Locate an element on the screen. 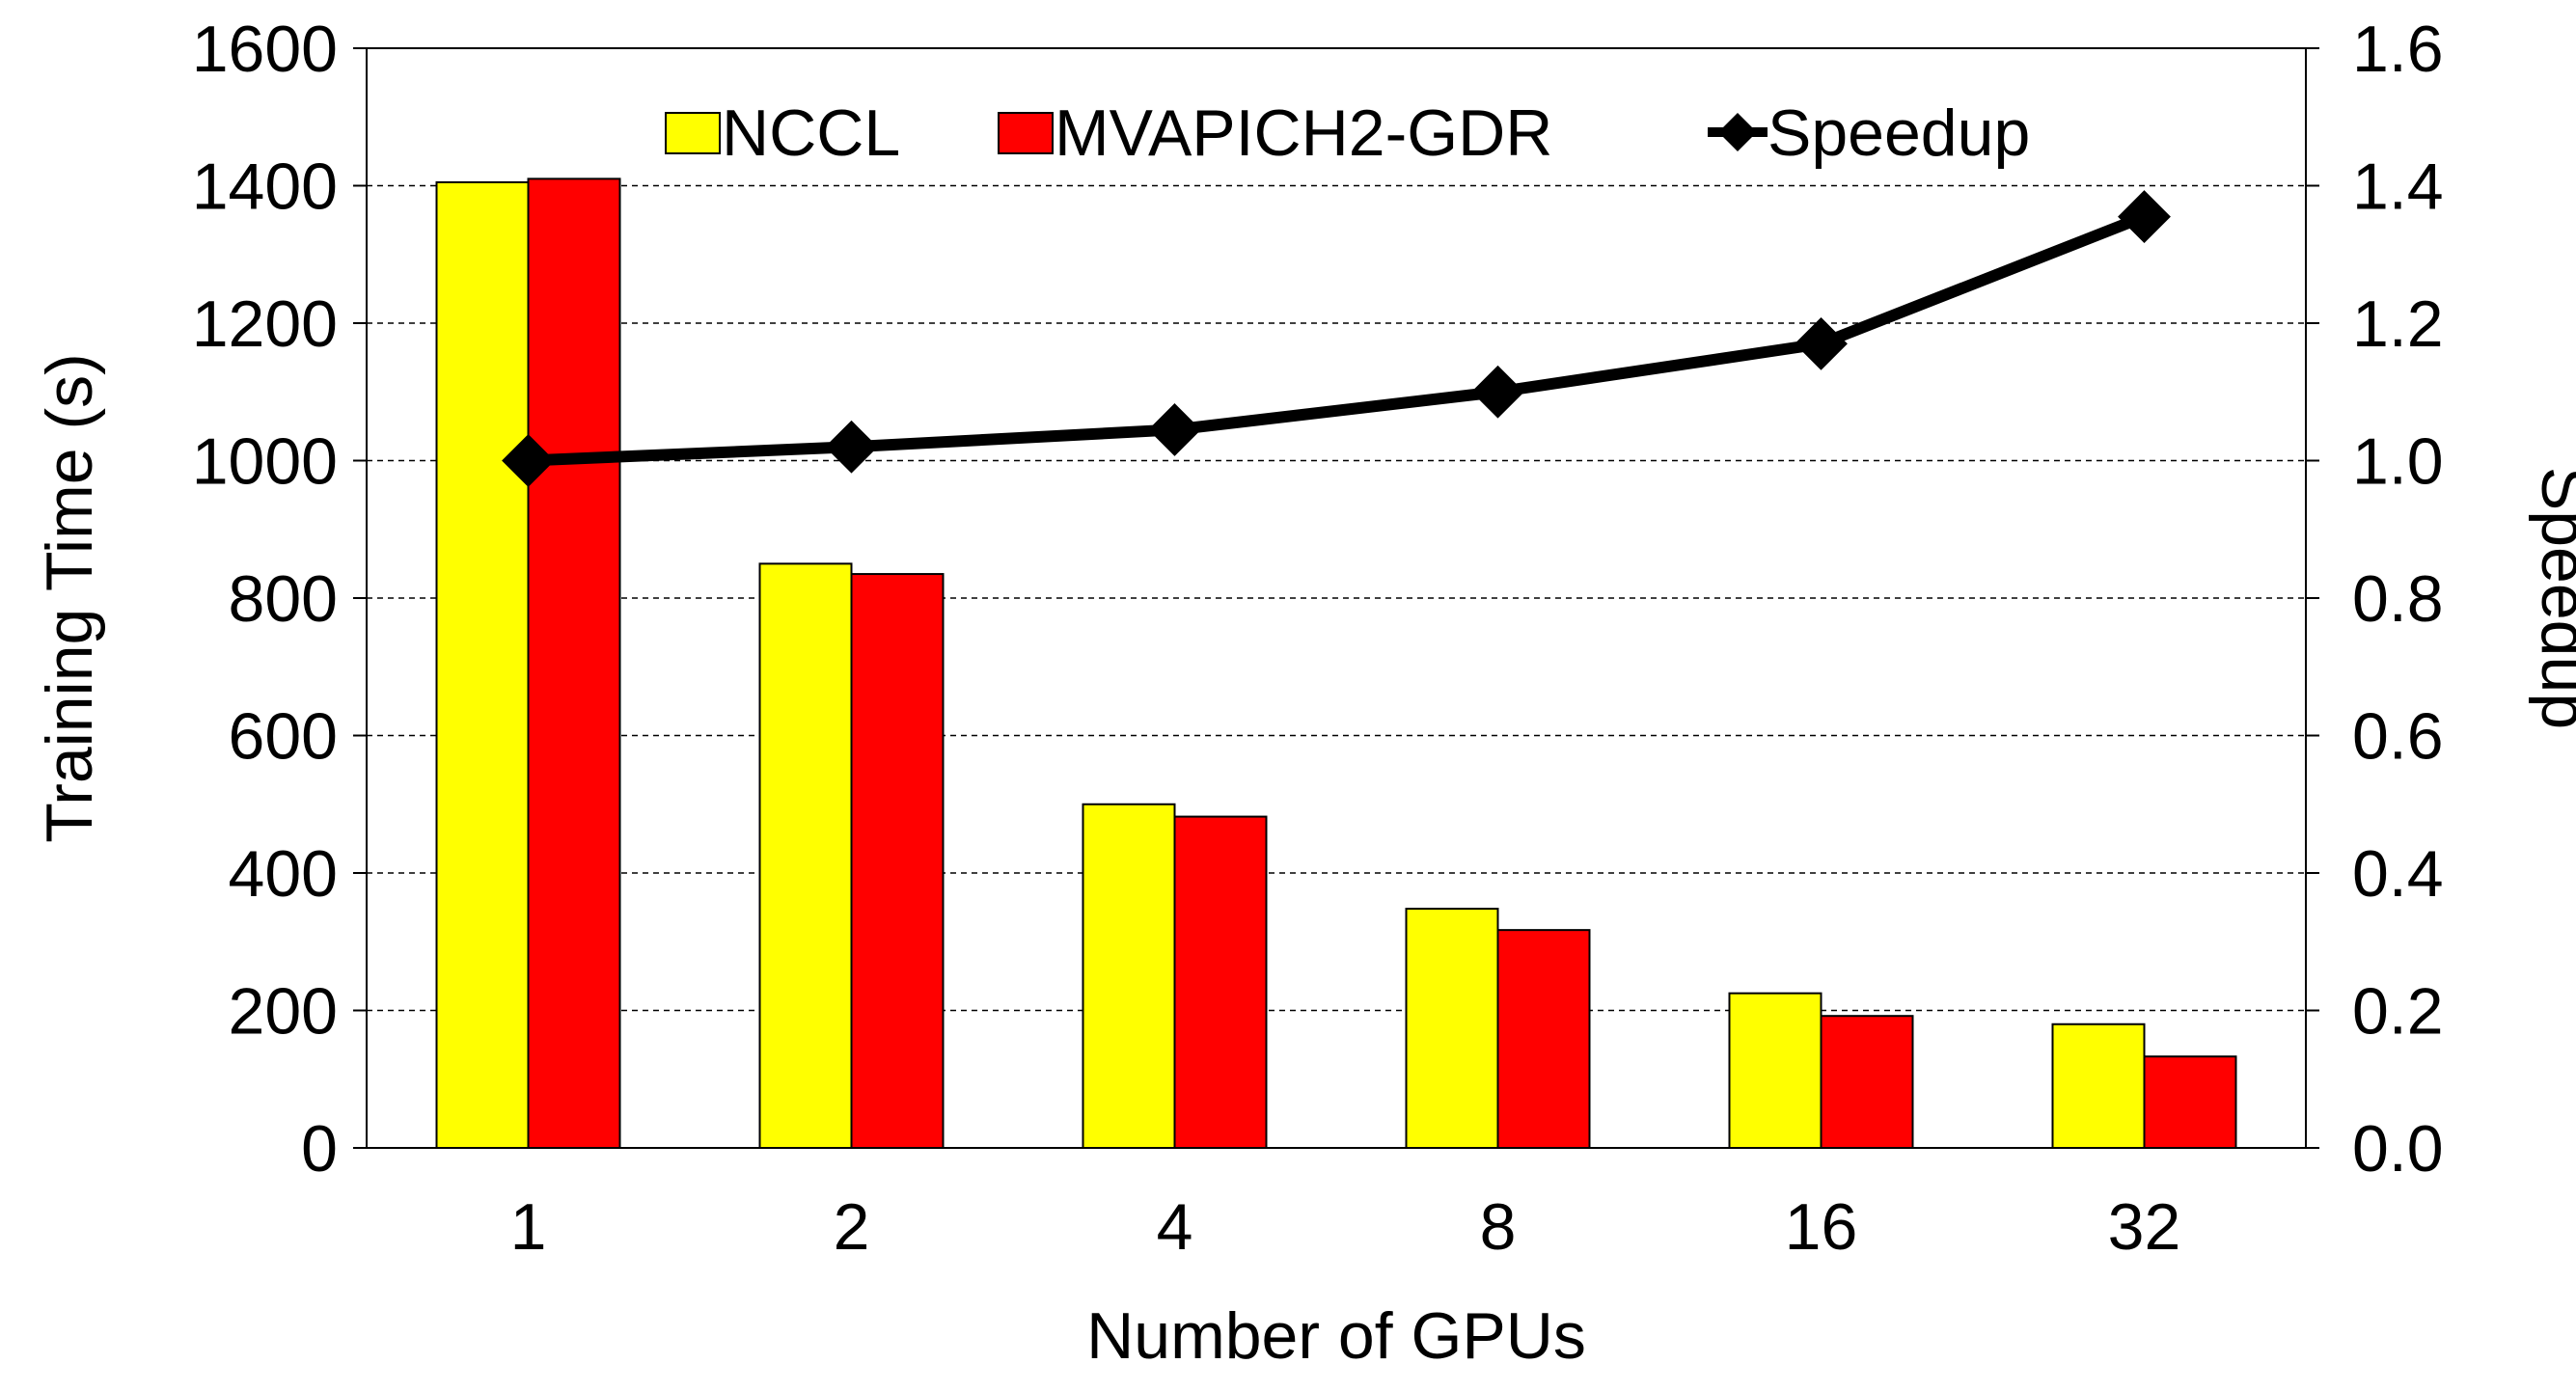  left-tick-label: 1200 is located at coordinates (265, 324).